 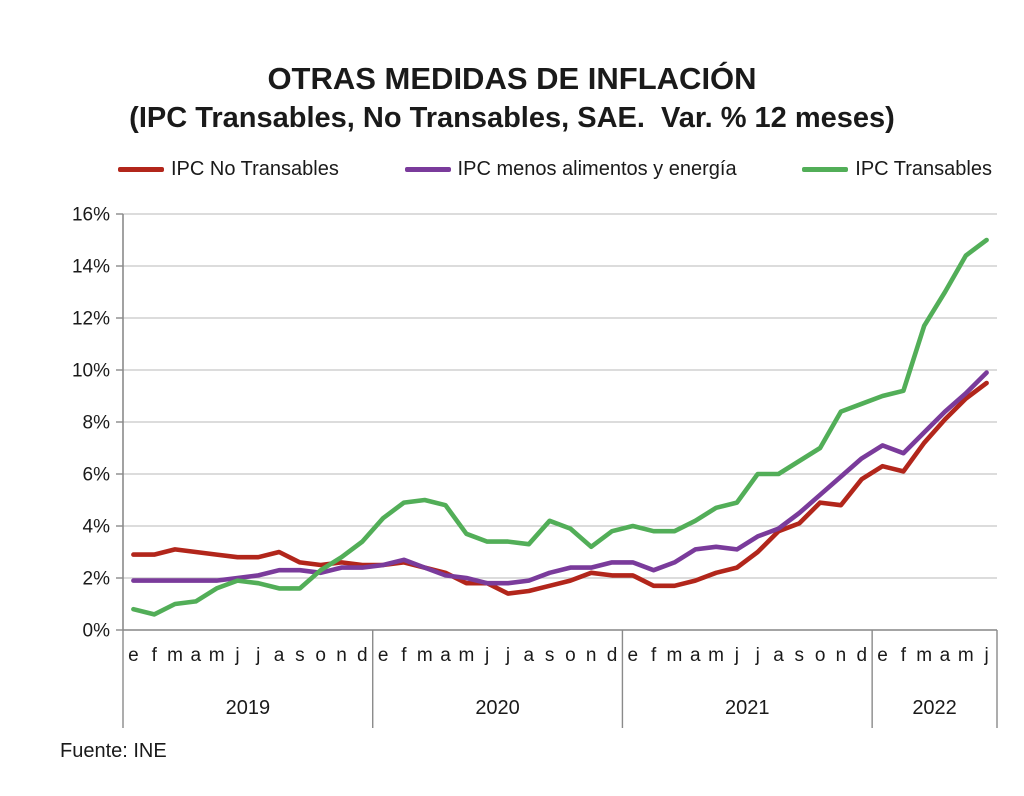 I want to click on green-line-swatch-icon, so click(x=825, y=169).